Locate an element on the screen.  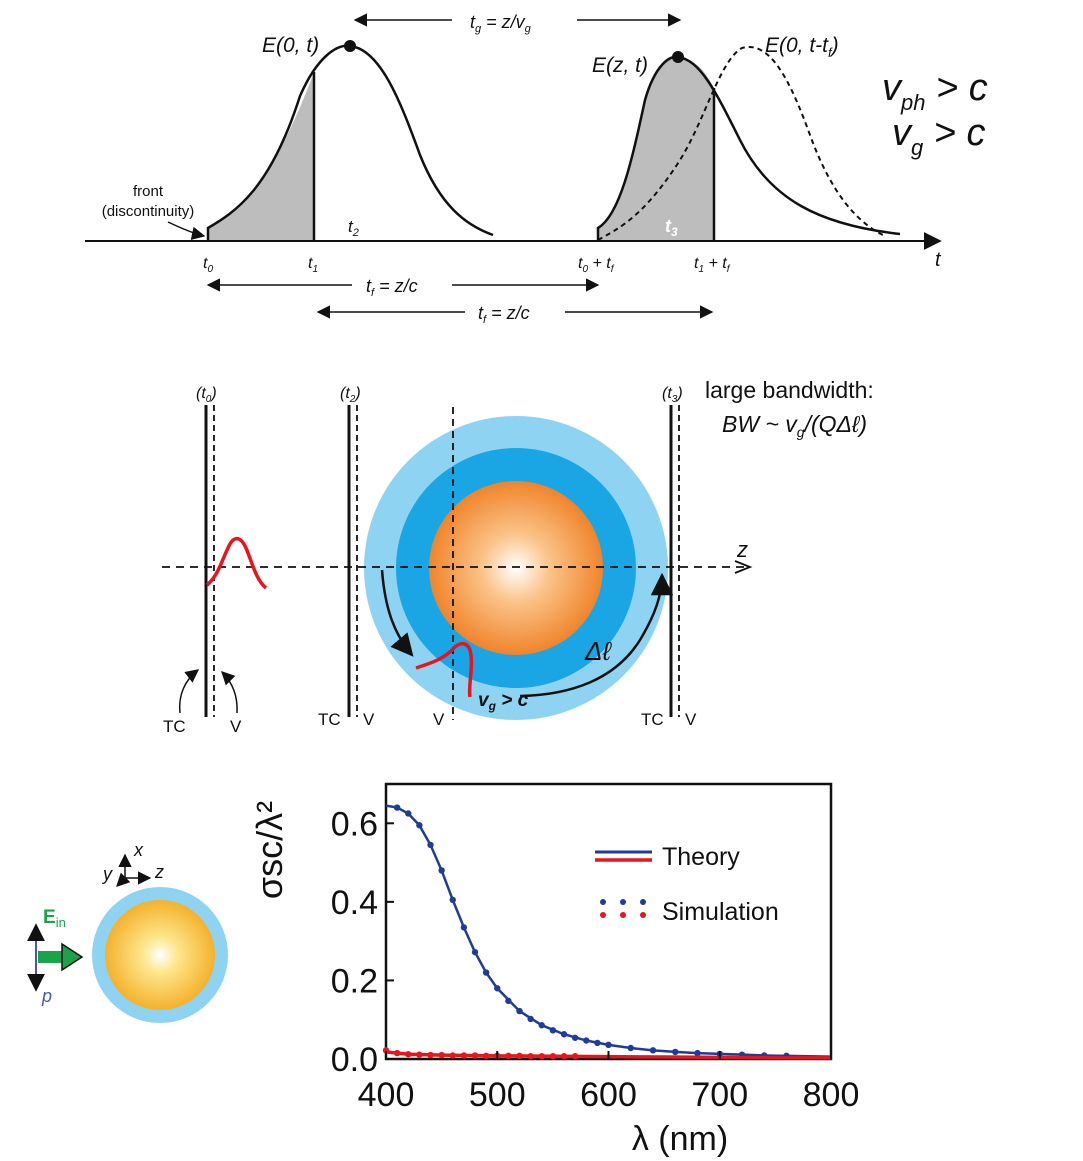
front-label: front is located at coordinates (148, 191).